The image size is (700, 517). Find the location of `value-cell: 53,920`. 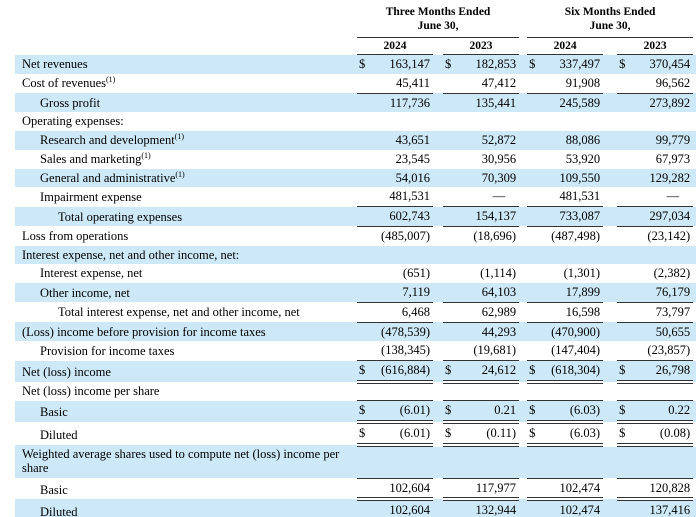

value-cell: 53,920 is located at coordinates (583, 158).